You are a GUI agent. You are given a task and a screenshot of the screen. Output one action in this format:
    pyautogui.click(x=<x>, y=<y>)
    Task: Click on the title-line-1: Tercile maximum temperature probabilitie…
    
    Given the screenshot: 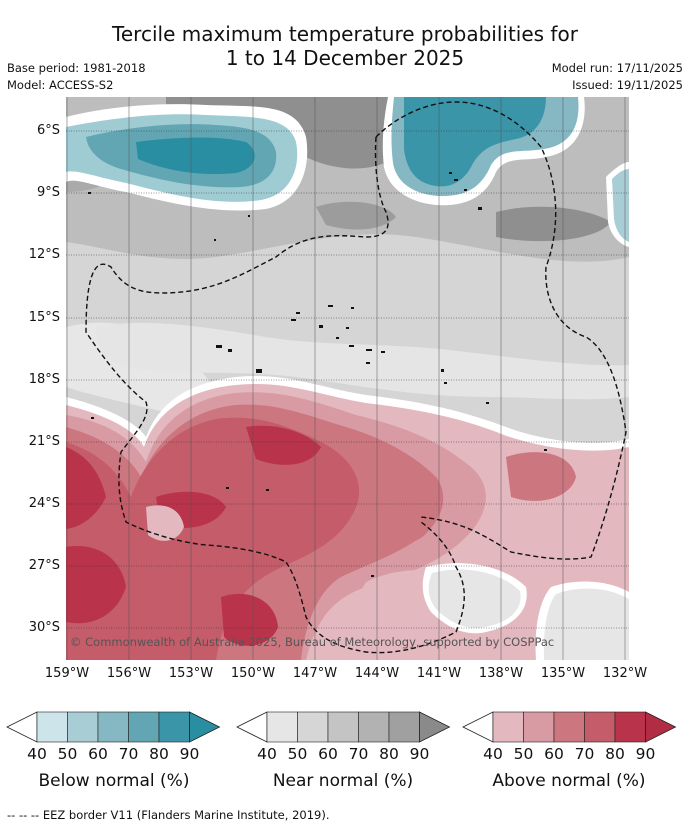 What is the action you would take?
    pyautogui.click(x=345, y=34)
    